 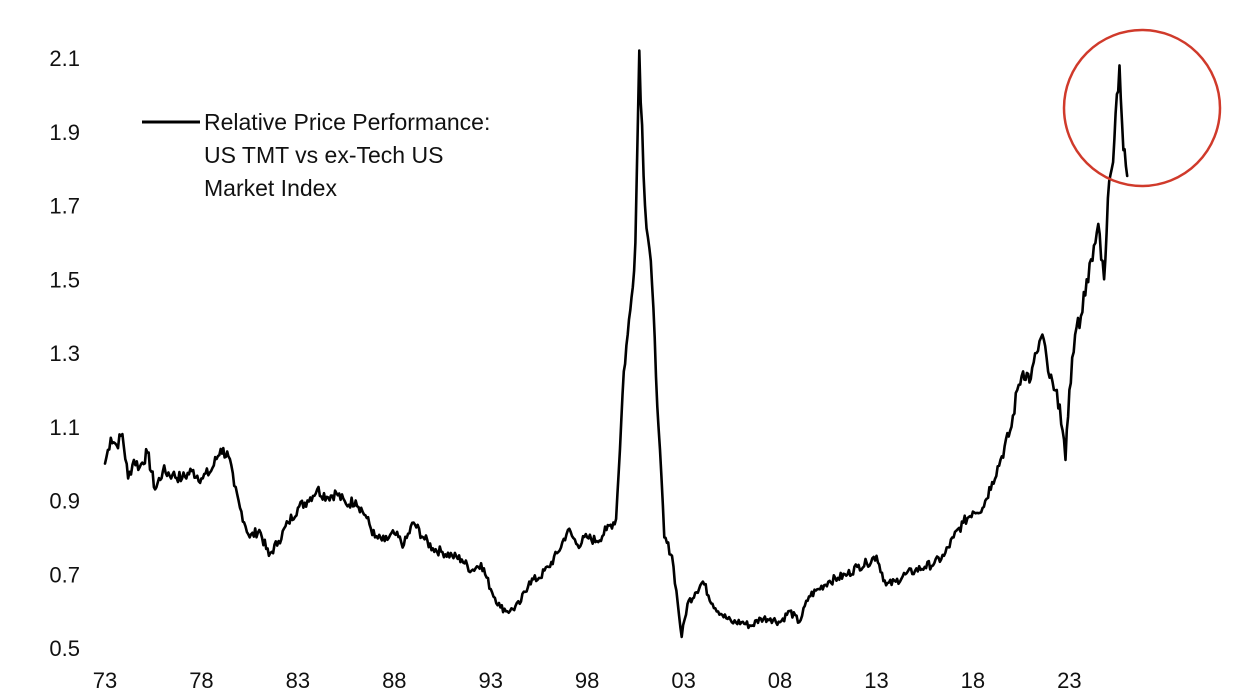 I want to click on y-tick-label: 1.9, so click(x=64, y=132).